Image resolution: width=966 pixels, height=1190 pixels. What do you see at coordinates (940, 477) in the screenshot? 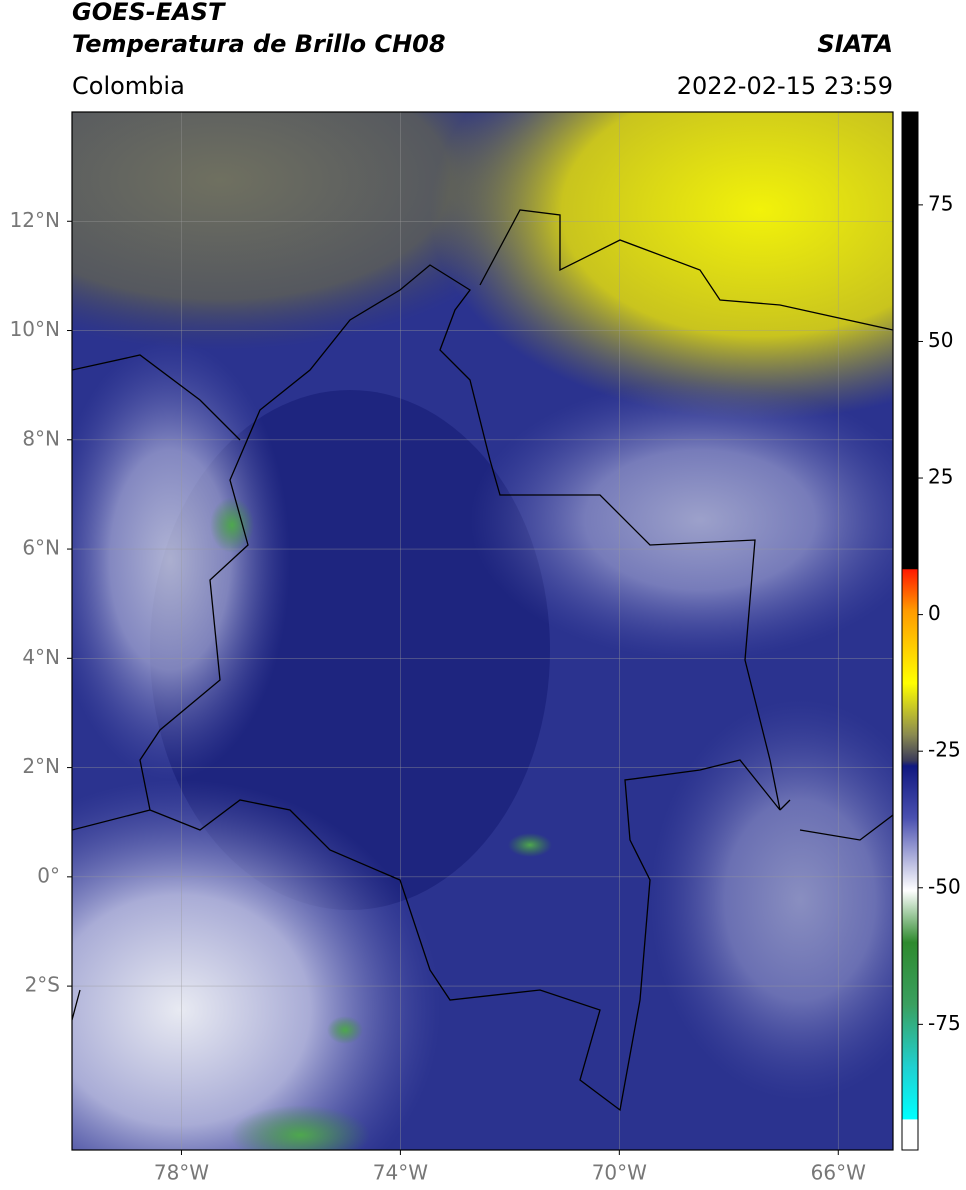
I see `colorbar-tick-label: 25` at bounding box center [940, 477].